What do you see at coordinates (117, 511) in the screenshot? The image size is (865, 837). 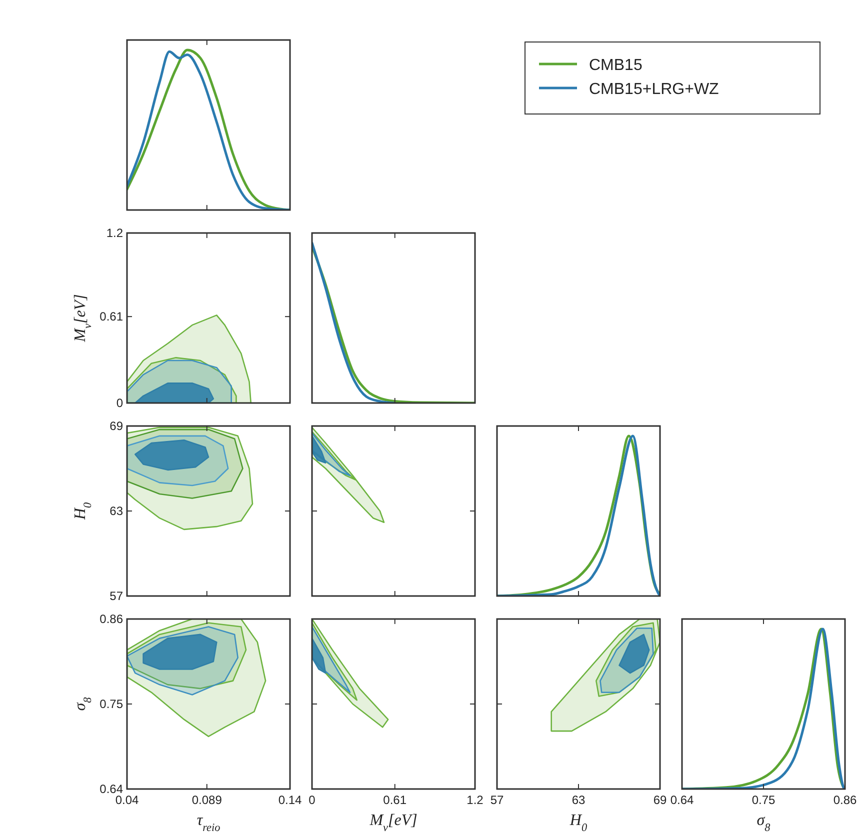 I see `y-tick-label: 63` at bounding box center [117, 511].